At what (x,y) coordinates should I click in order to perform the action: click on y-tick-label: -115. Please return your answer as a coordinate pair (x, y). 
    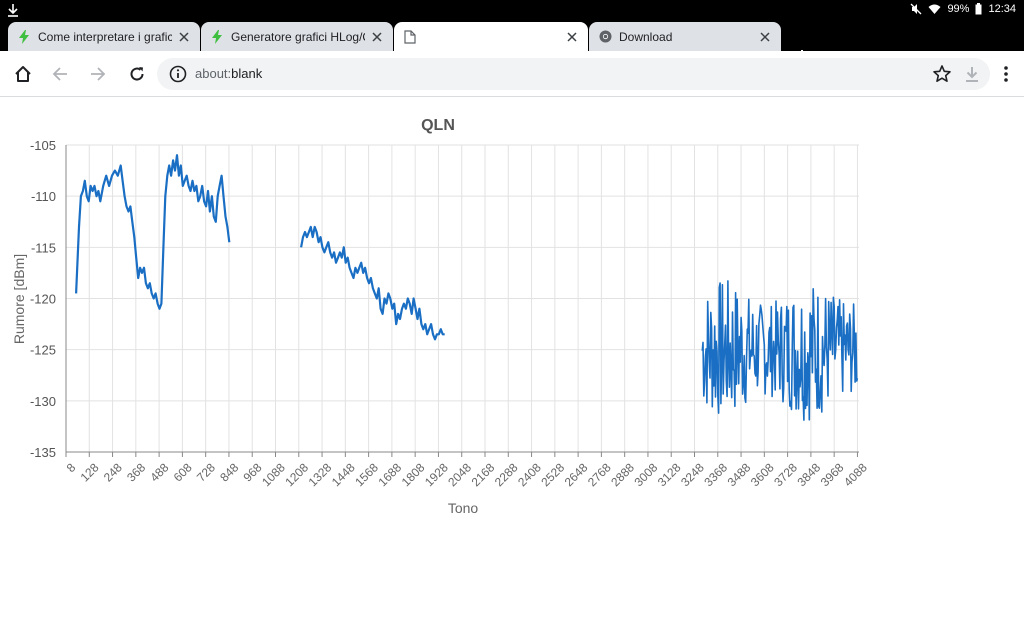
    Looking at the image, I should click on (43, 247).